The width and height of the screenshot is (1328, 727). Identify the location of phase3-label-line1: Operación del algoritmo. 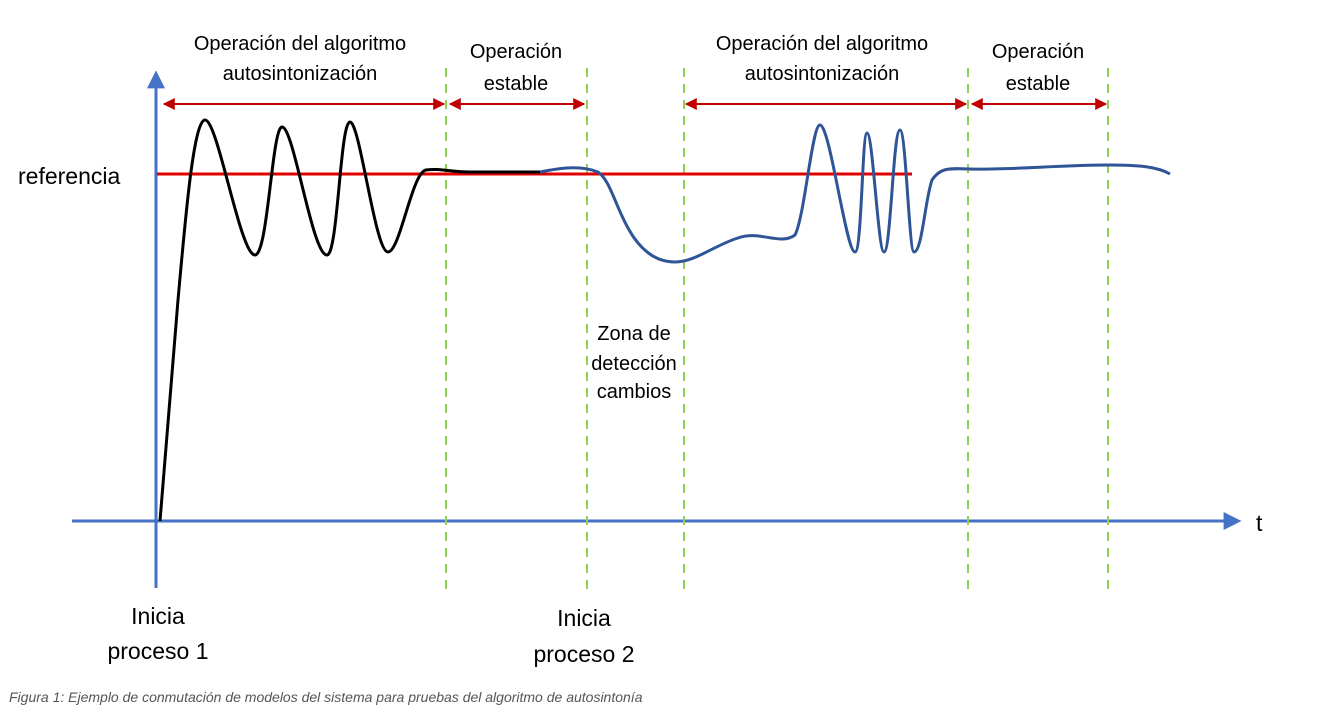
(822, 44).